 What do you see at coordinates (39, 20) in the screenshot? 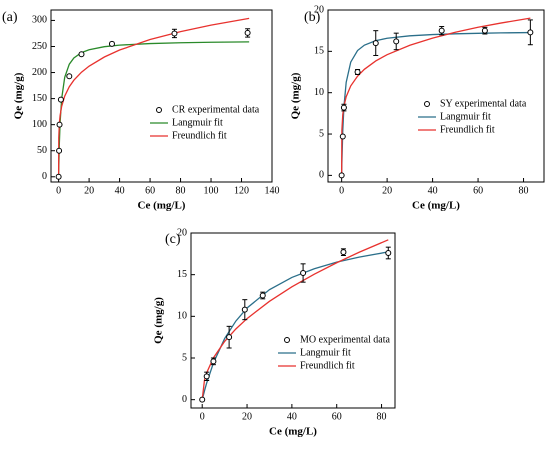
I see `y-tick-label: 300` at bounding box center [39, 20].